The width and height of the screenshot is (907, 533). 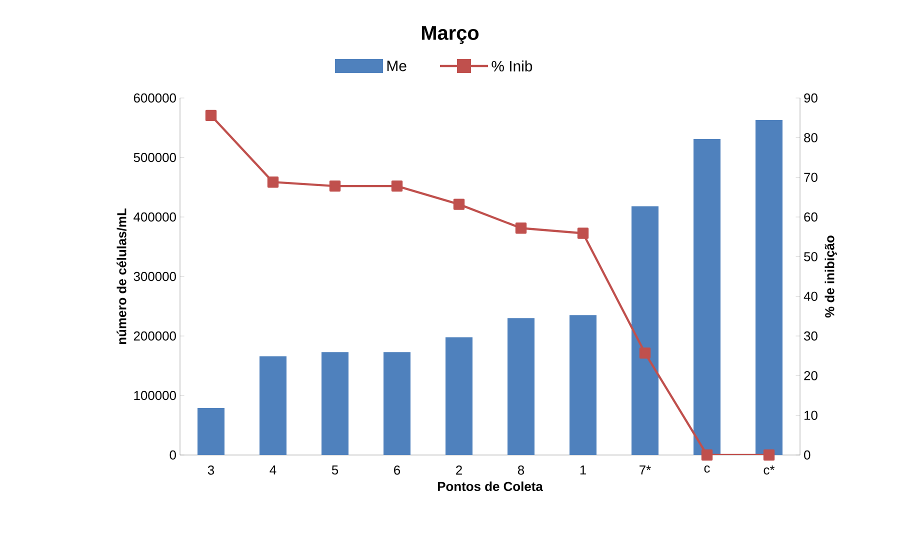 I want to click on y2-tick-label: 60, so click(x=811, y=217).